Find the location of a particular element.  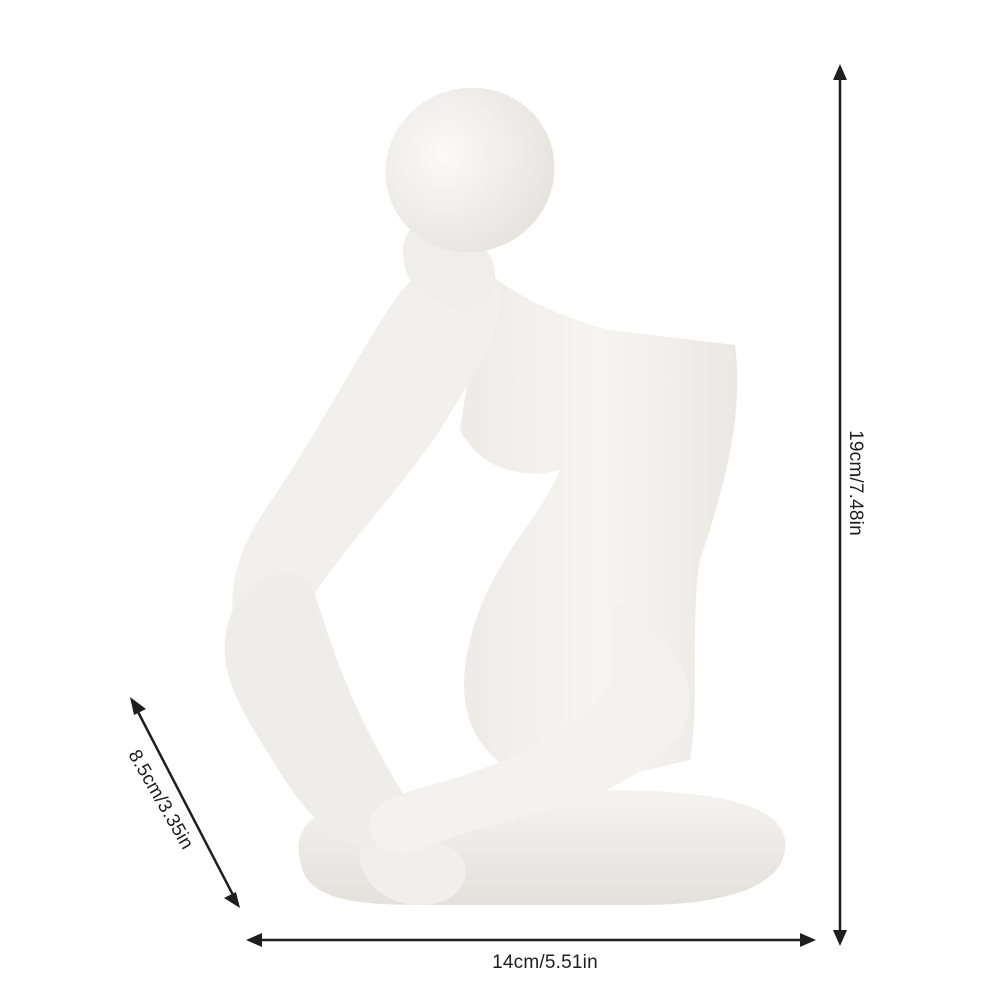

statue-head is located at coordinates (469, 170).